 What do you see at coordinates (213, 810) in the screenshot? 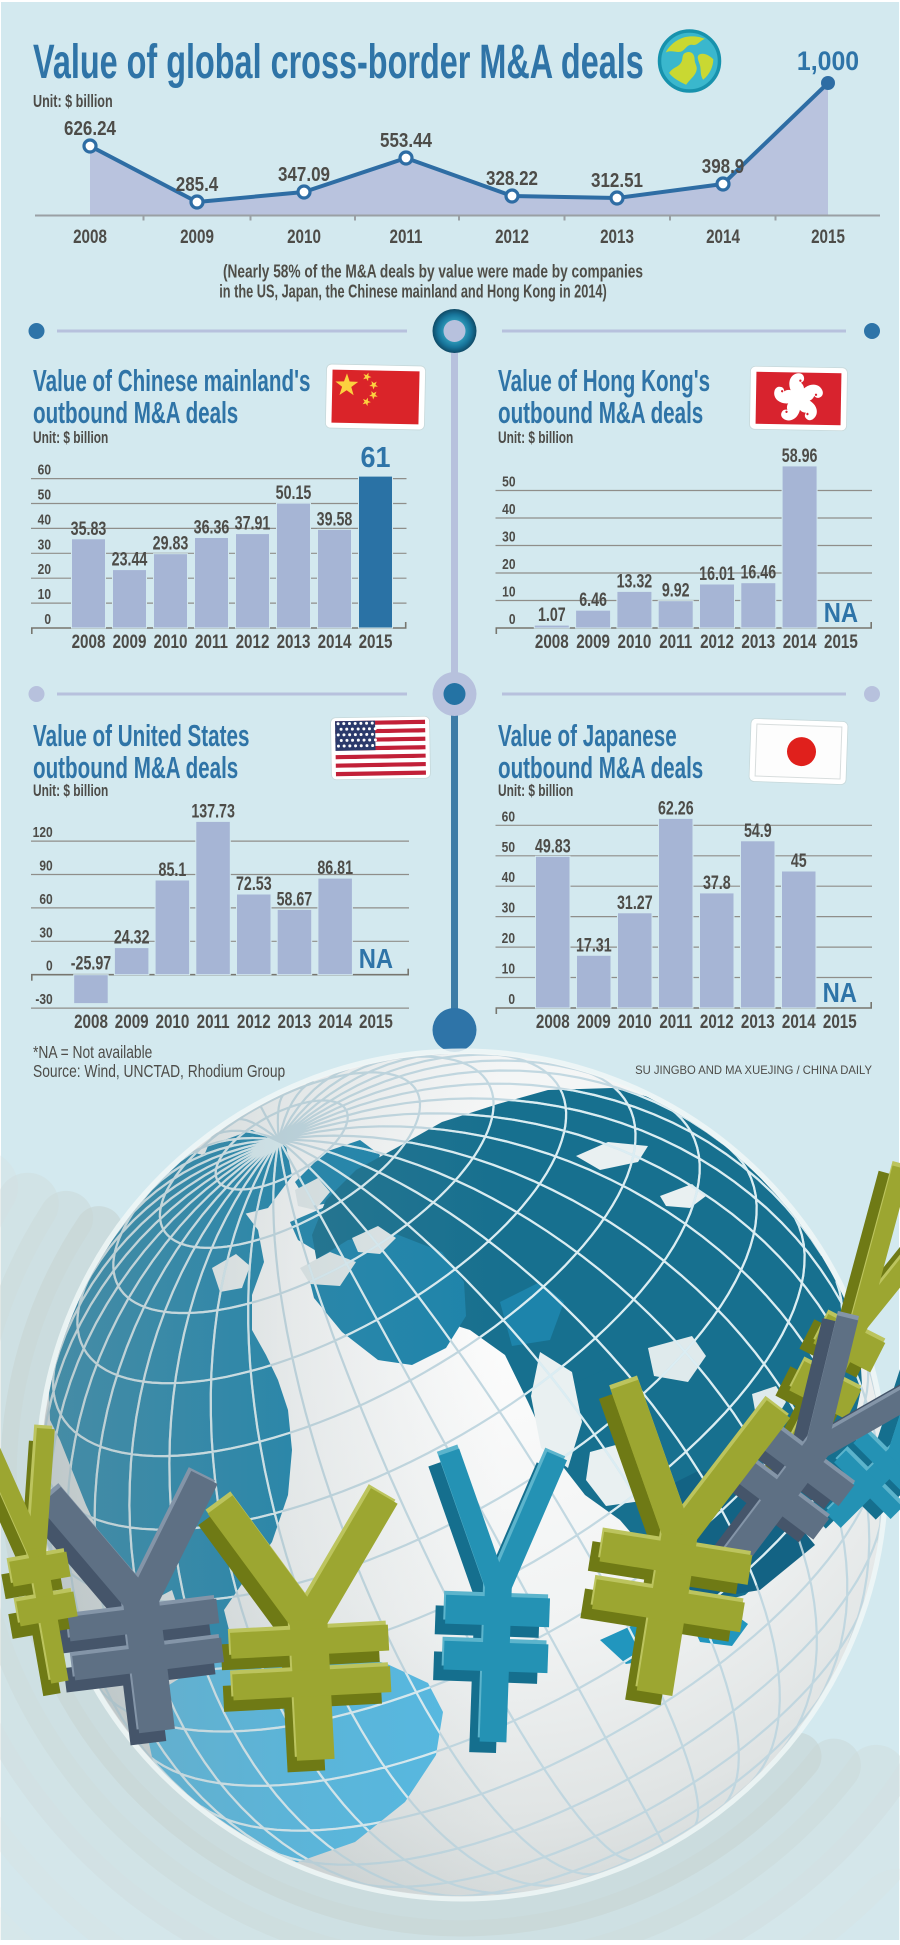
I see `svg-text: 137.73` at bounding box center [213, 810].